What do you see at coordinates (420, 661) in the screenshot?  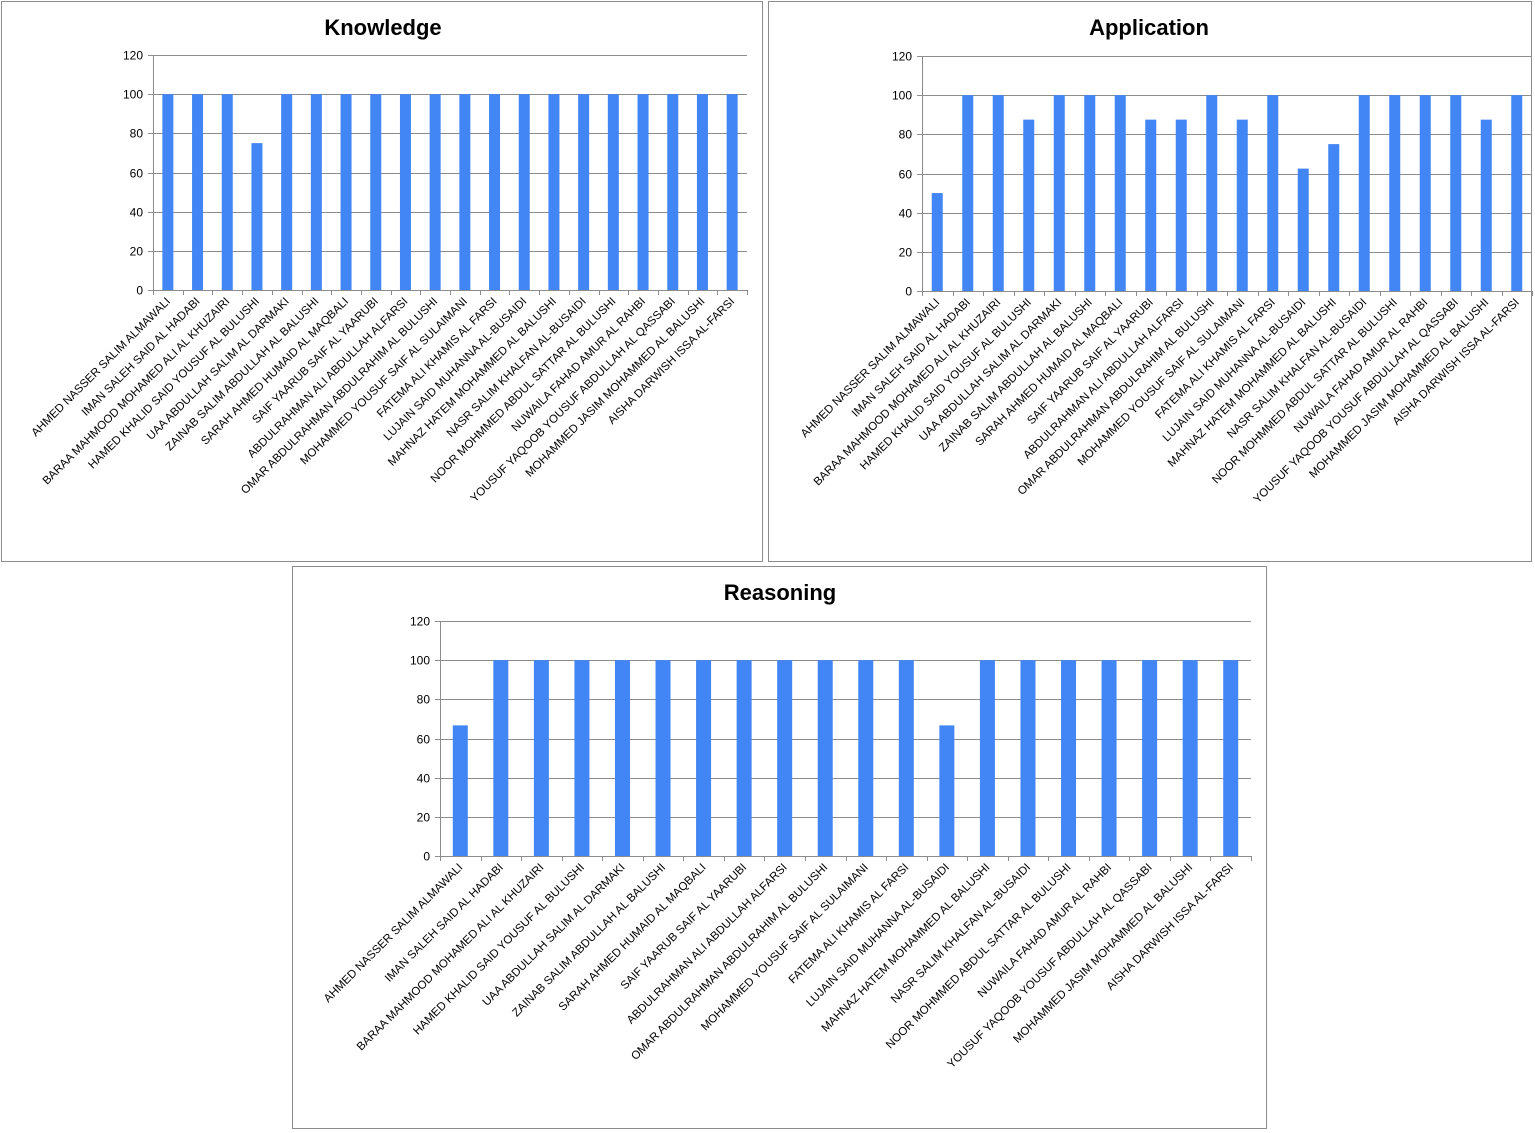 I see `reasoning-y-tick-label: 100` at bounding box center [420, 661].